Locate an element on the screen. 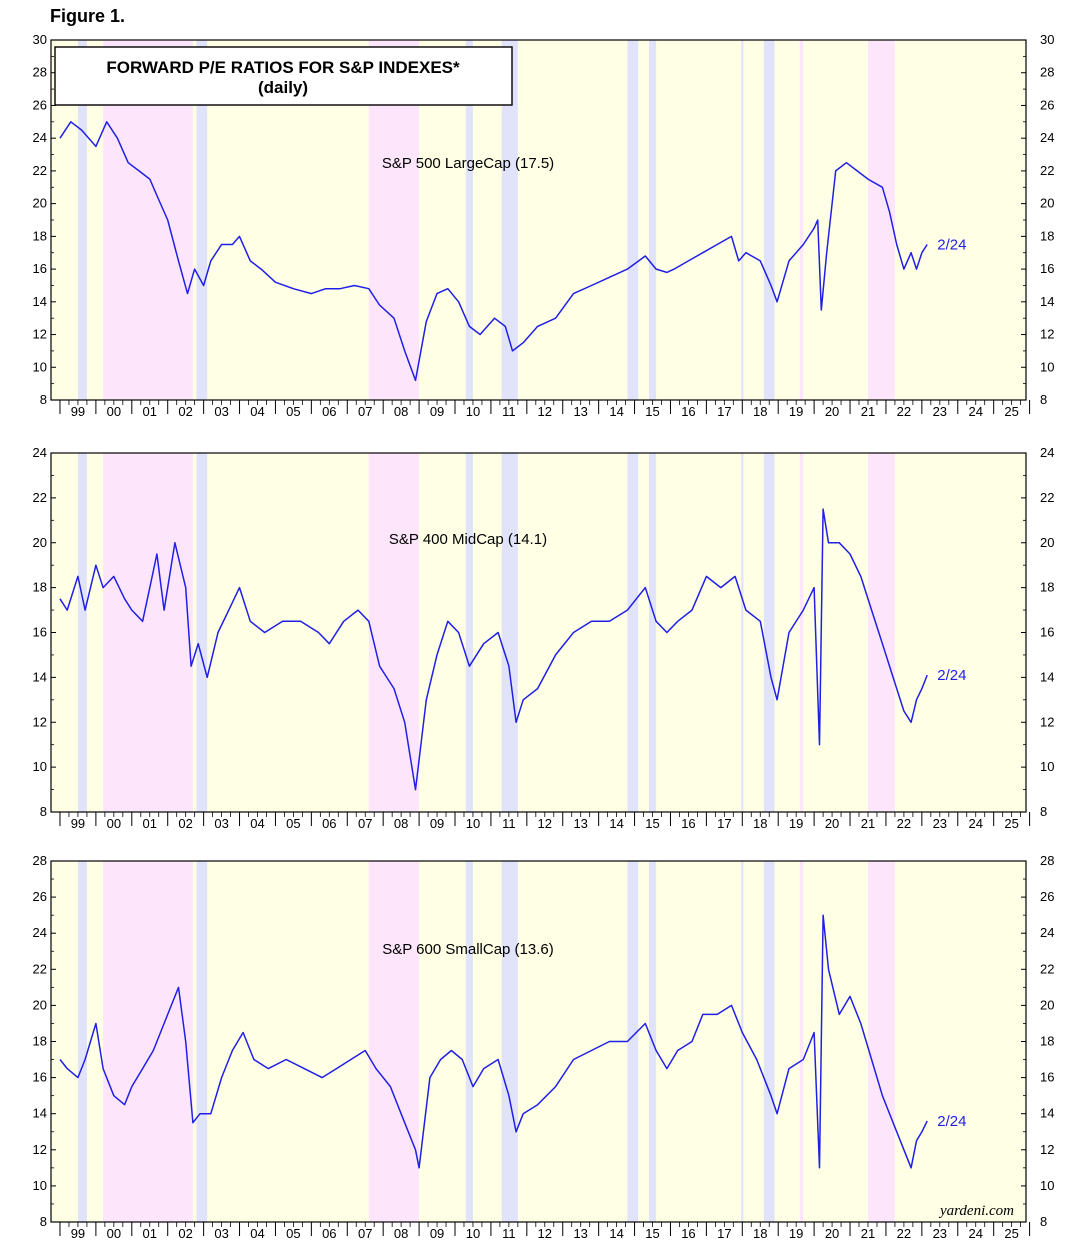 The image size is (1066, 1258). x-tick-label: 00 is located at coordinates (114, 411).